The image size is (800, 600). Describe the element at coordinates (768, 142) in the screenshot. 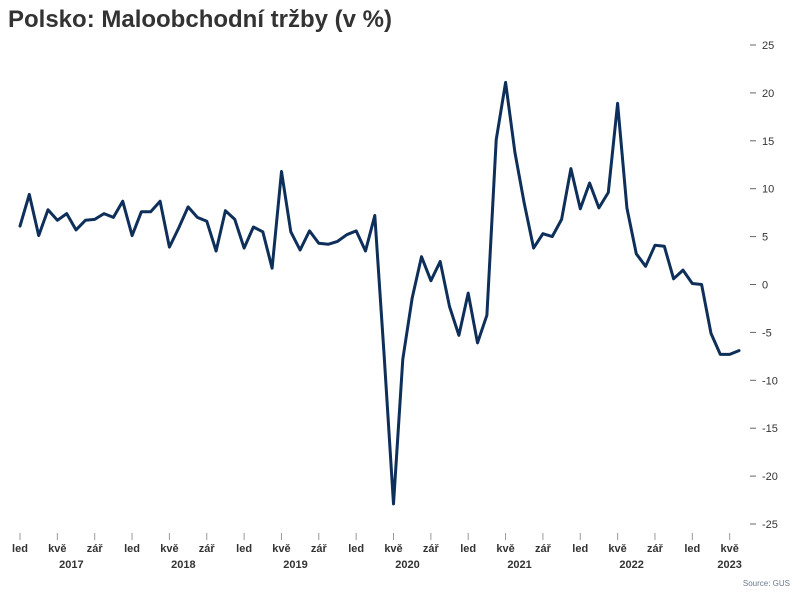

I see `y-tick-label: 15` at that location.